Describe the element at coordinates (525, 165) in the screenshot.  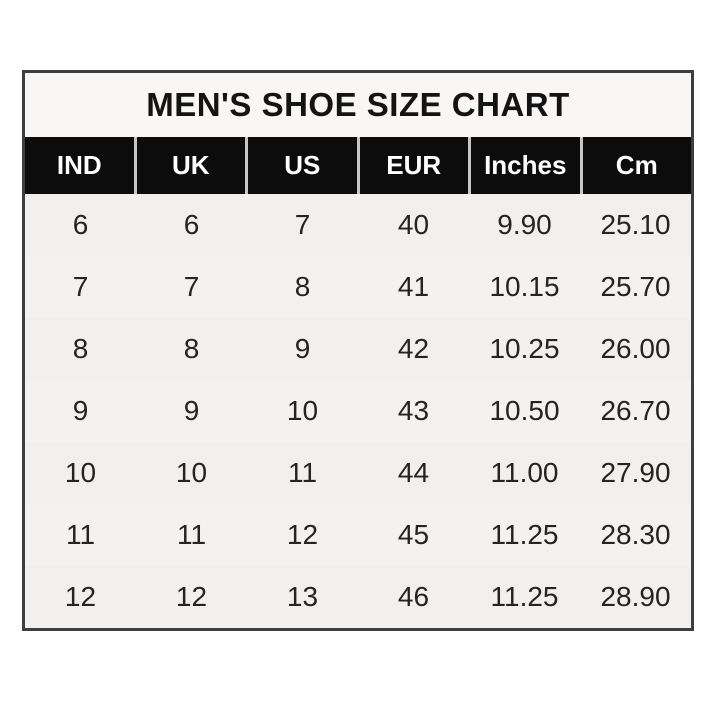
I see `header-cell-inches: Inches` at that location.